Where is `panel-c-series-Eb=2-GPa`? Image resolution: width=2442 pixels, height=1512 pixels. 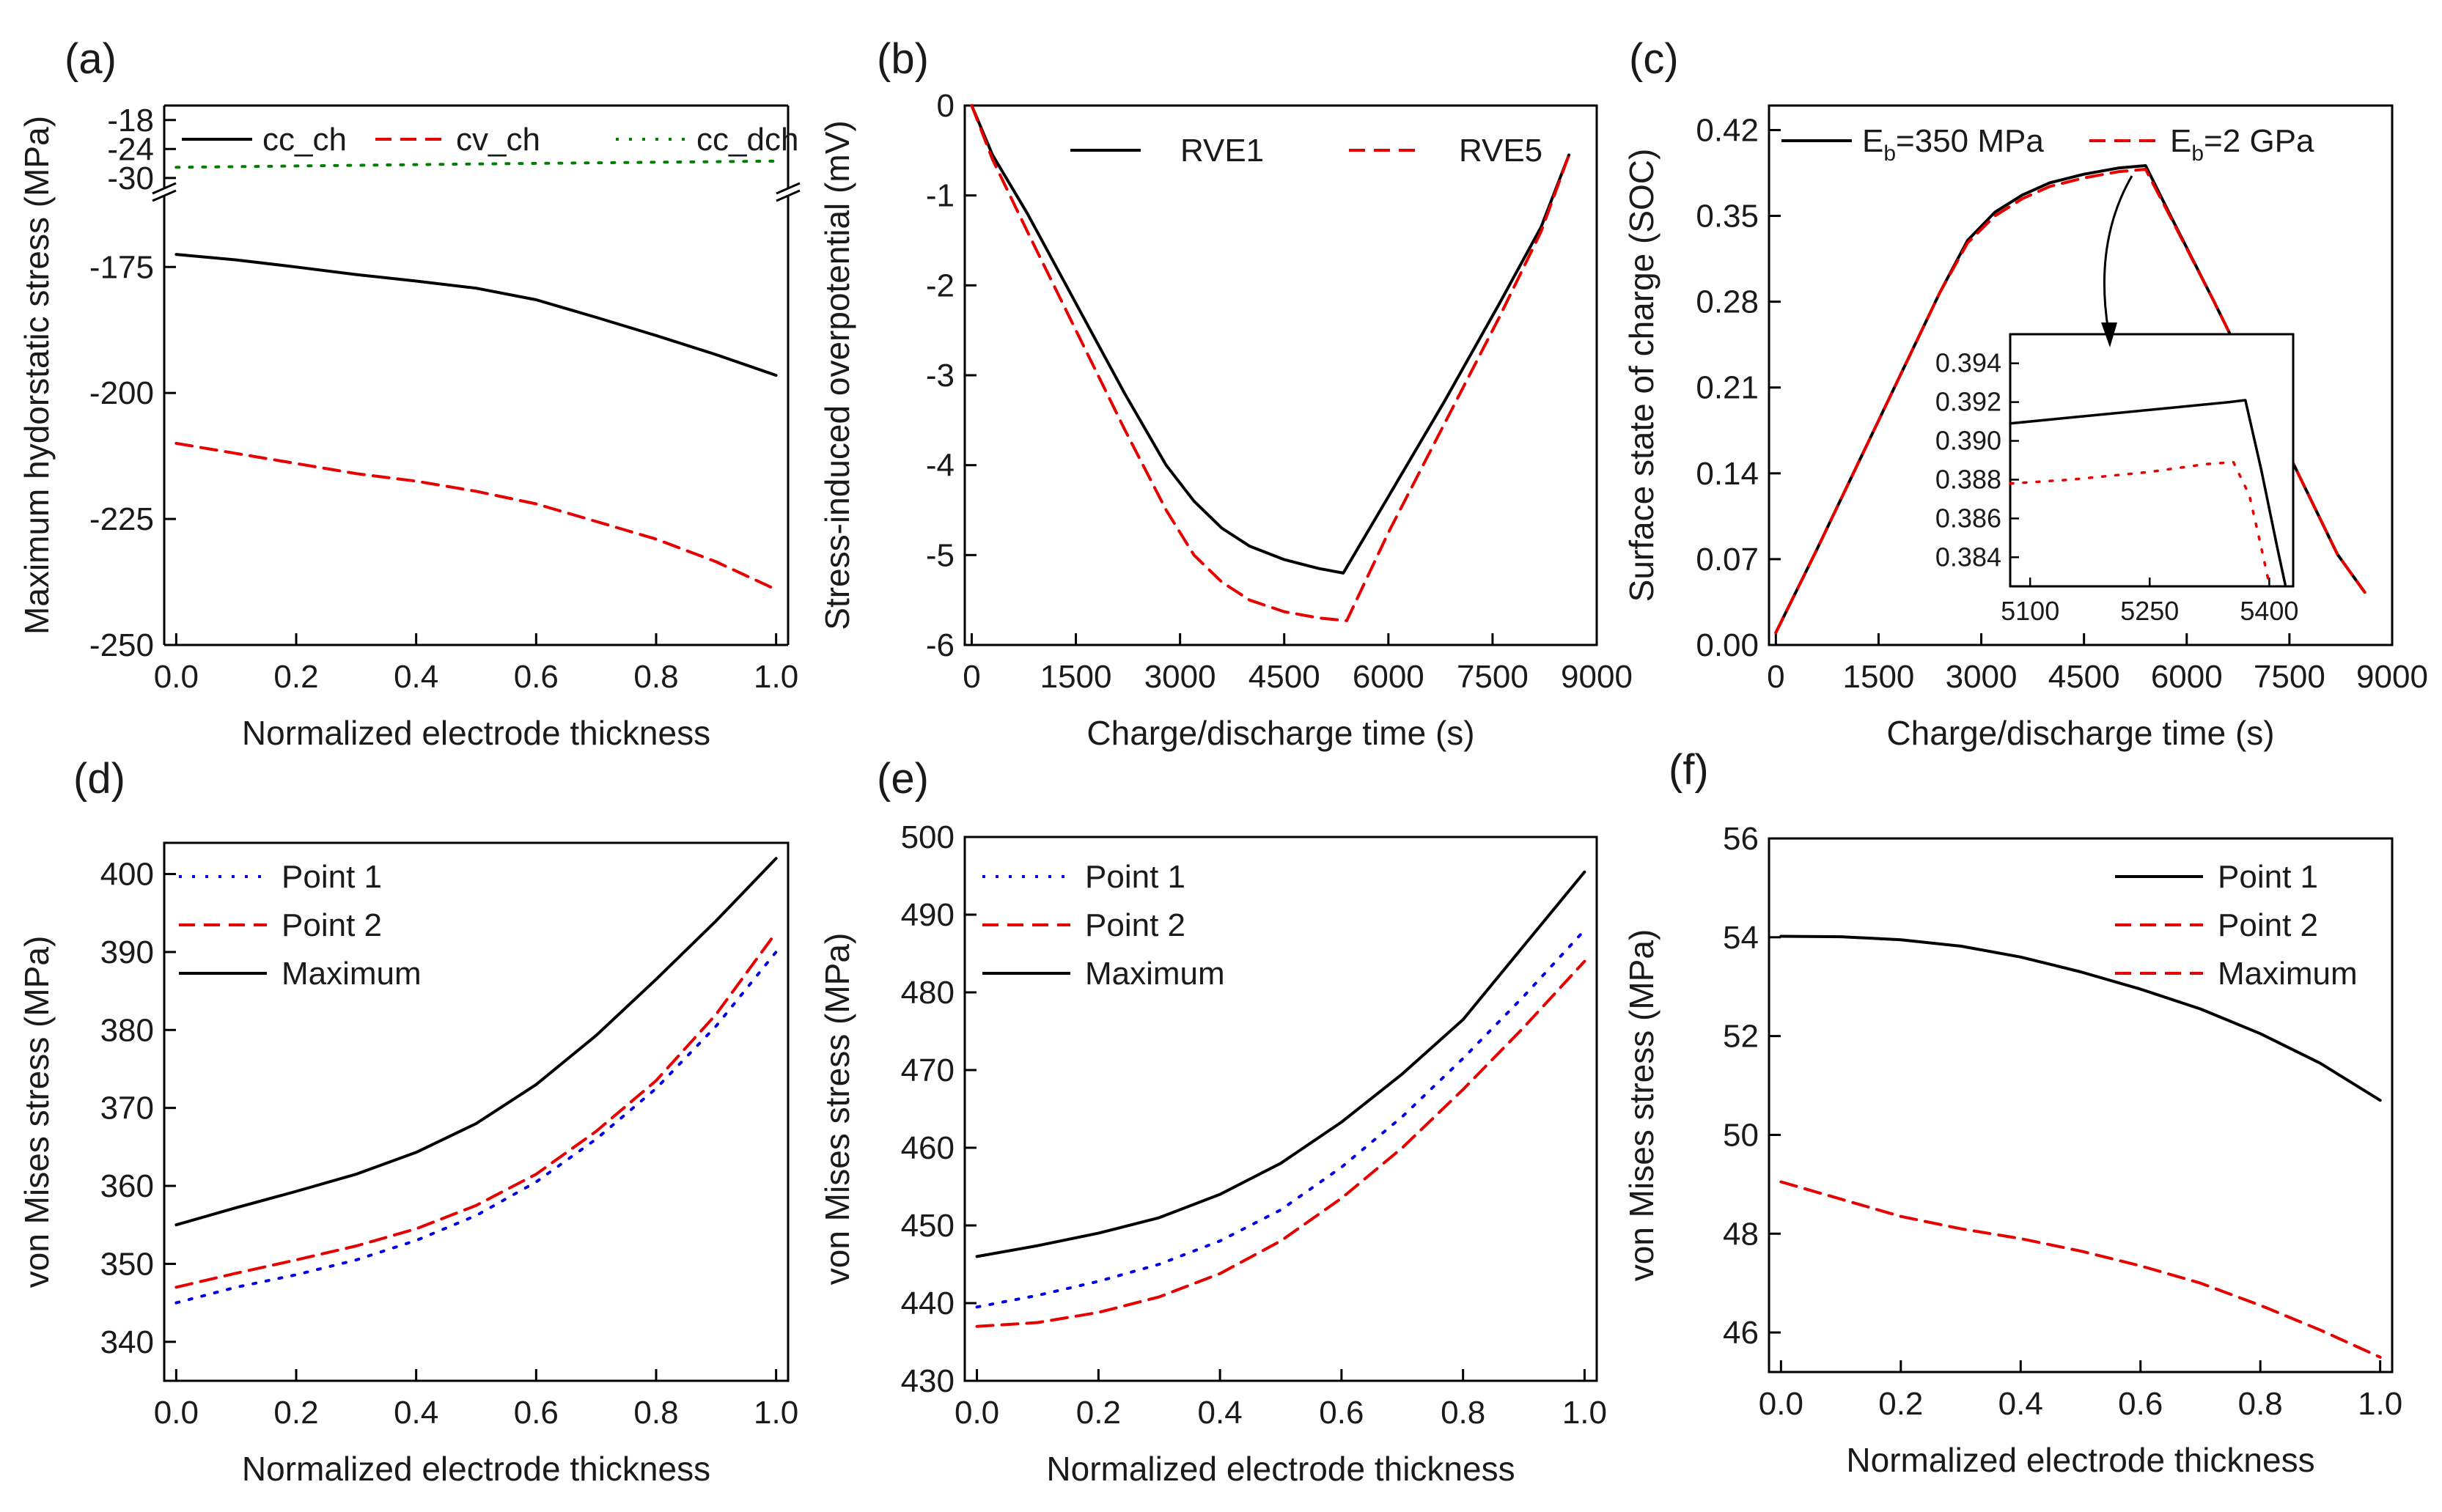
panel-c-series-Eb=2-GPa is located at coordinates (2070, 401).